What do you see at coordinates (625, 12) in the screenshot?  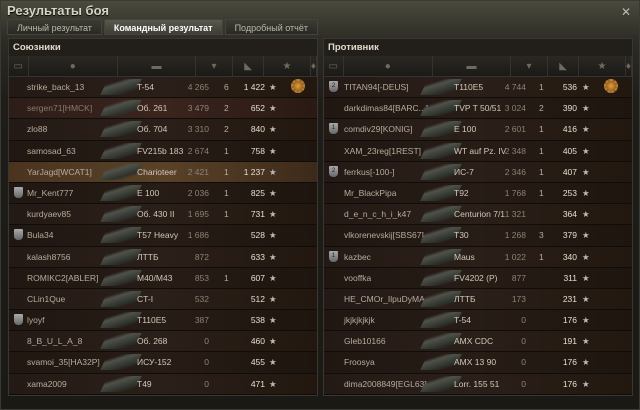 I see `close-icon: ✕` at bounding box center [625, 12].